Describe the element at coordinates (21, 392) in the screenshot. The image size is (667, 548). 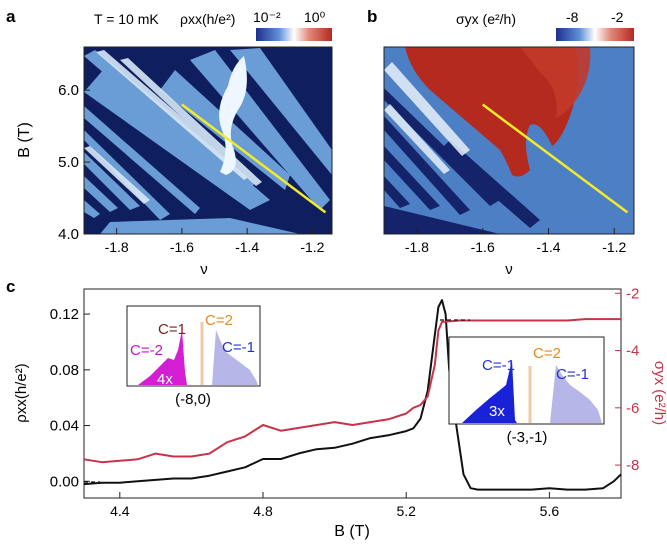
I see `panel-c-ylabel: ρxx(h/e²)` at that location.